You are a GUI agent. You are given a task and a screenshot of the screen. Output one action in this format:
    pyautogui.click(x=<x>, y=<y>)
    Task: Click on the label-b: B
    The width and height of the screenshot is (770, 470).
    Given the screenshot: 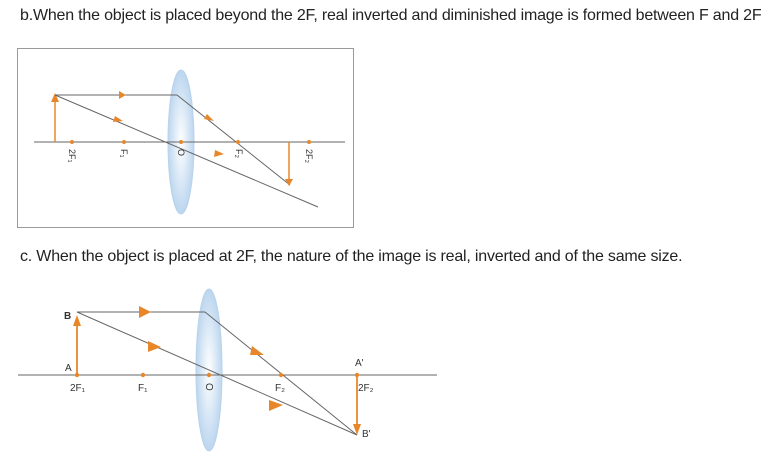 What is the action you would take?
    pyautogui.click(x=67, y=316)
    